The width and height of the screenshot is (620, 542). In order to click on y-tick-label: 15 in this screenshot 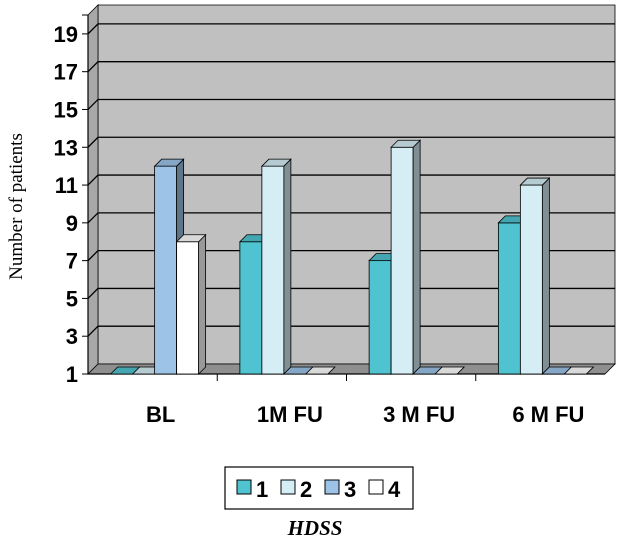, I will do `click(66, 109)`.